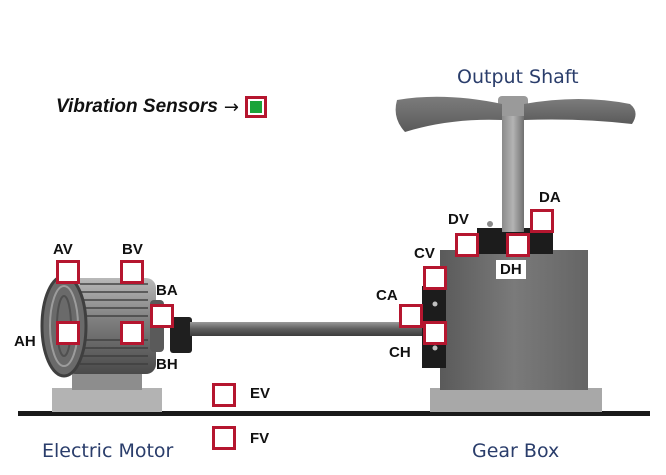 The height and width of the screenshot is (475, 666). I want to click on sensor-bh-label: BH, so click(167, 364).